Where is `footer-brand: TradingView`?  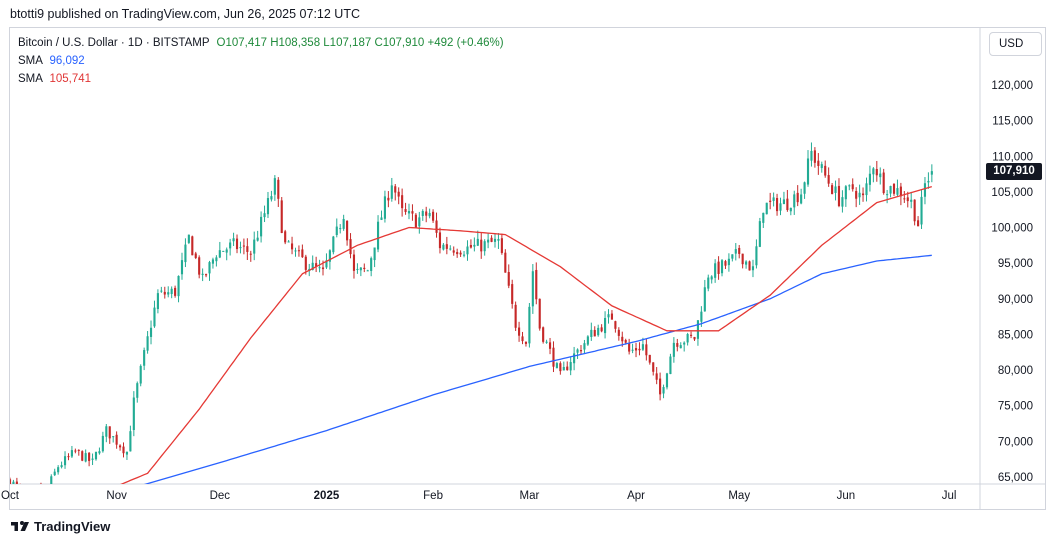
footer-brand: TradingView is located at coordinates (60, 526).